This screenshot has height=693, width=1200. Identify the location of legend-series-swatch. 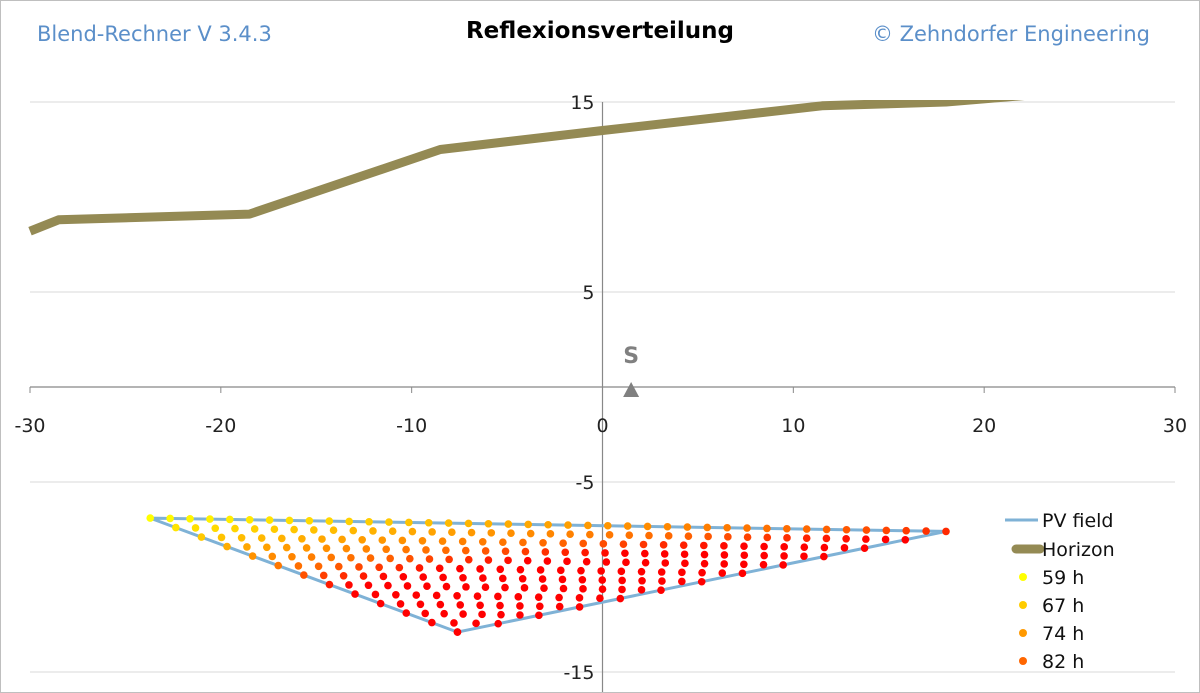
(1023, 661).